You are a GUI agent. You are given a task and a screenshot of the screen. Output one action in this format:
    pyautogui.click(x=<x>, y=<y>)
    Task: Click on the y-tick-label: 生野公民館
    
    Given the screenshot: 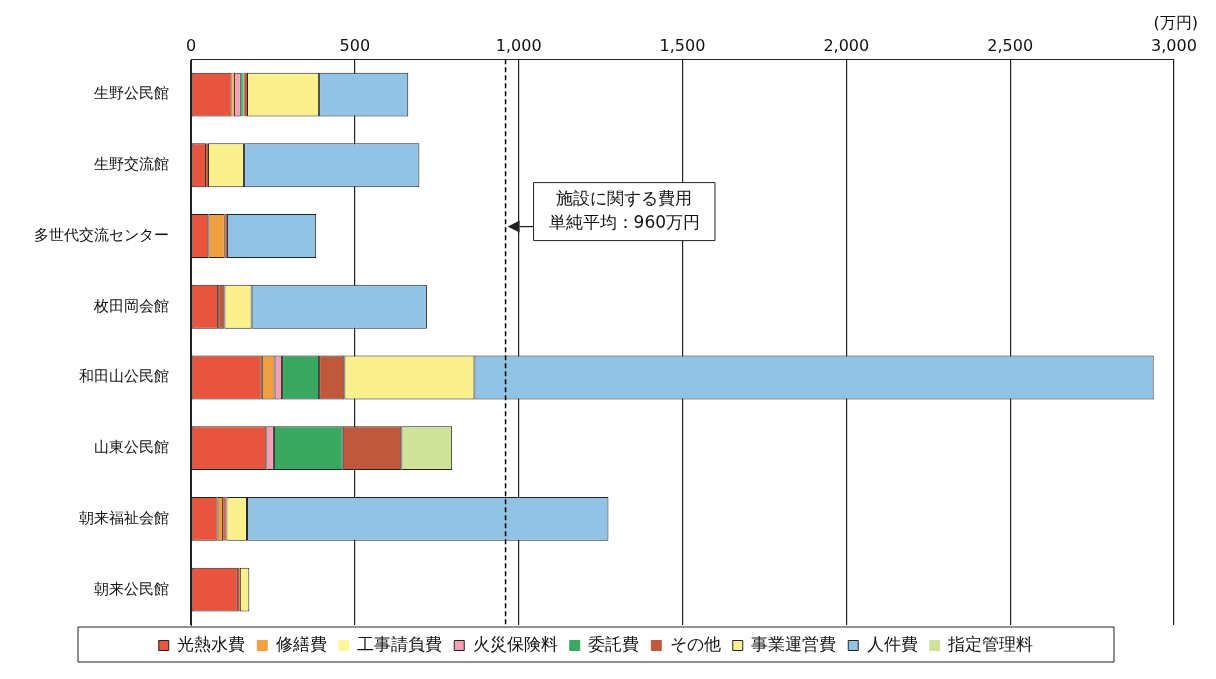 What is the action you would take?
    pyautogui.click(x=131, y=93)
    